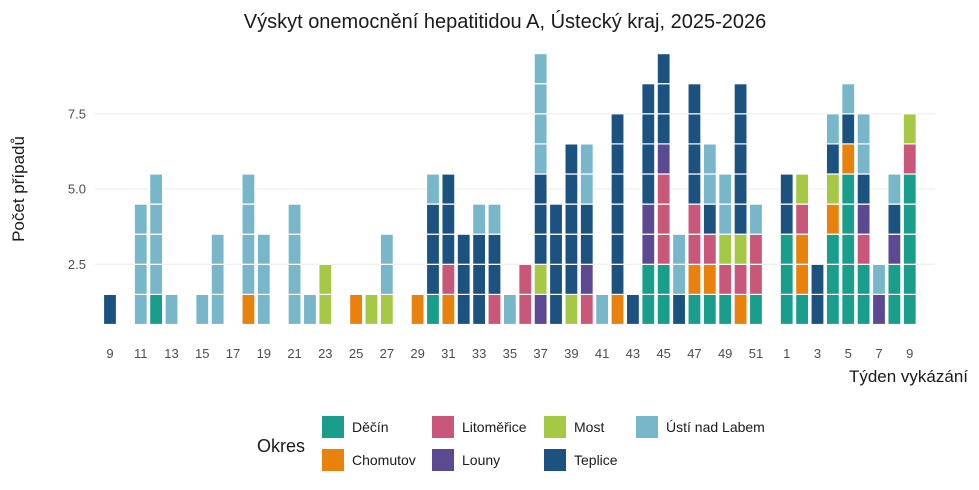 This screenshot has width=979, height=490. I want to click on x-tick-label: 23, so click(325, 353).